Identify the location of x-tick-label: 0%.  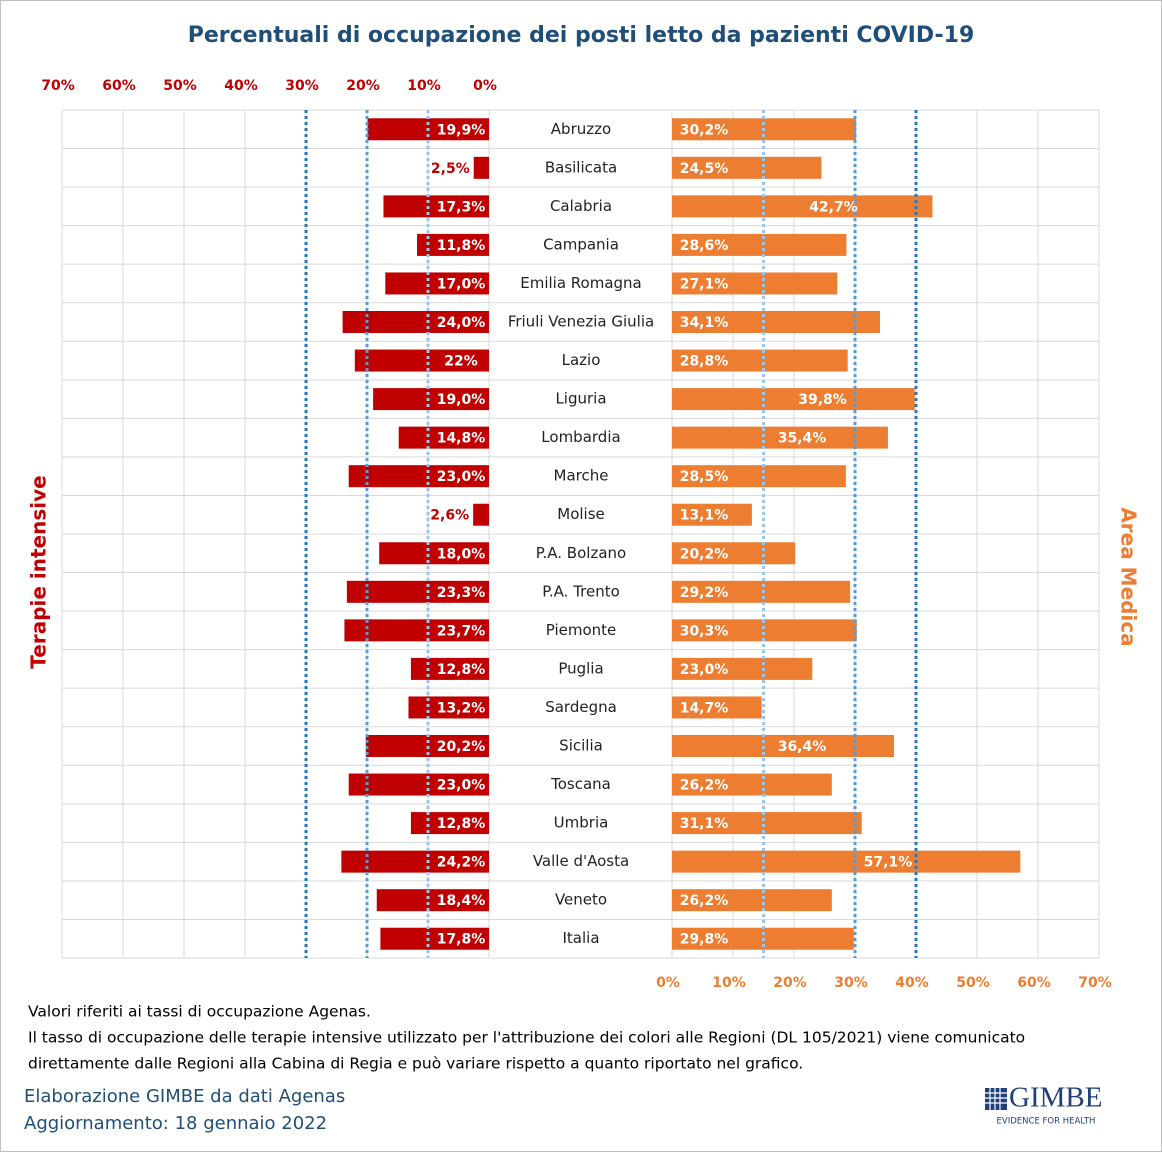
(485, 86).